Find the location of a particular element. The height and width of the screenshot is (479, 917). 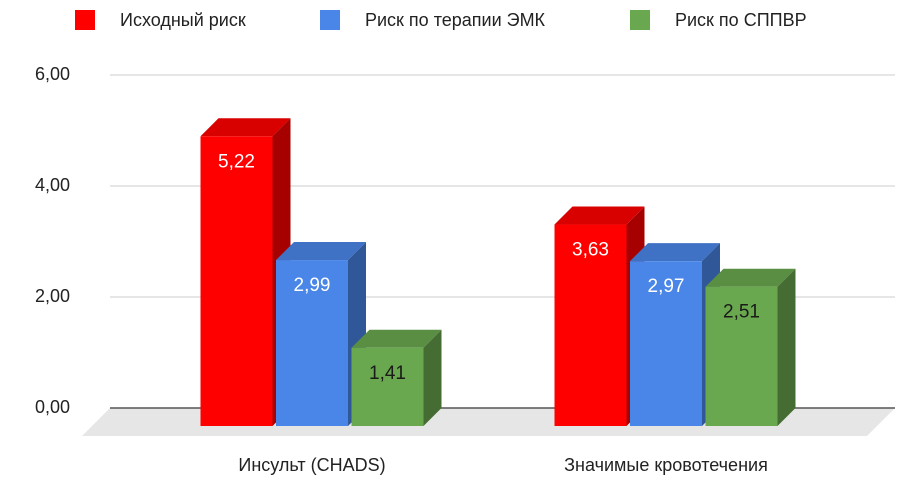

value-label: 2,99 is located at coordinates (312, 285).